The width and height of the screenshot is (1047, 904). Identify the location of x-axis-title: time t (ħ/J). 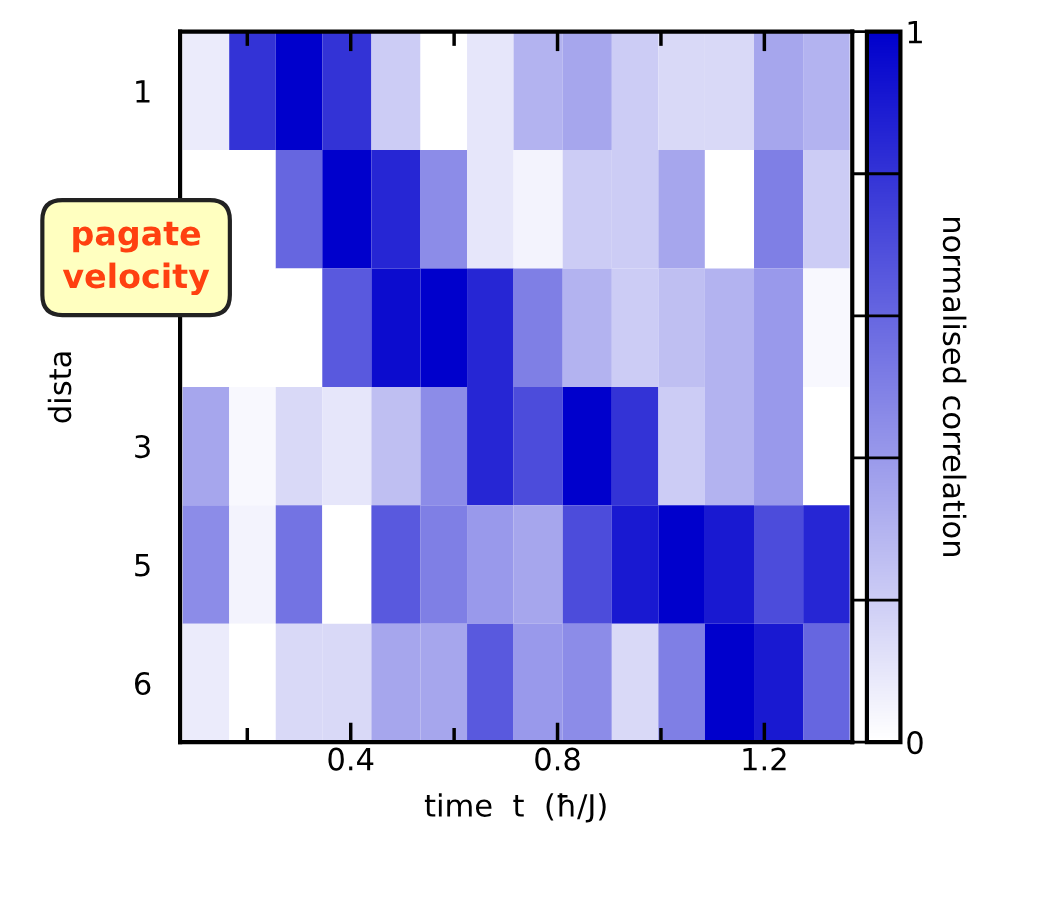
(515, 808).